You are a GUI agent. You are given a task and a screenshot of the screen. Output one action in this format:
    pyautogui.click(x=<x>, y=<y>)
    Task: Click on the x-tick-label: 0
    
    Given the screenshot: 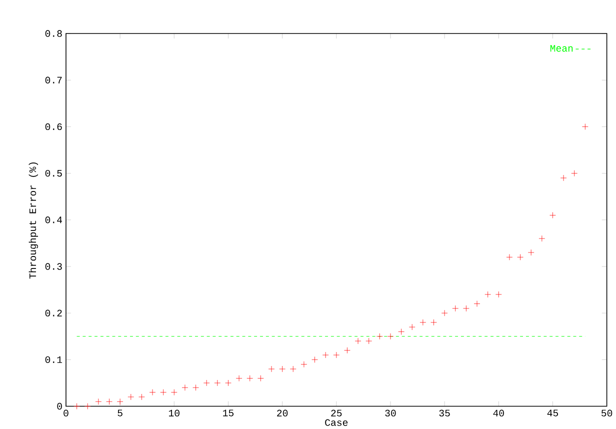 What is the action you would take?
    pyautogui.click(x=66, y=413)
    